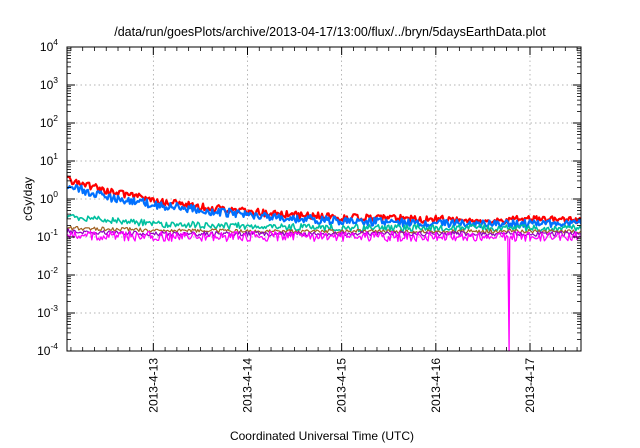  Describe the element at coordinates (47, 349) in the screenshot. I see `y-tick-label: 10⁻⁴` at that location.